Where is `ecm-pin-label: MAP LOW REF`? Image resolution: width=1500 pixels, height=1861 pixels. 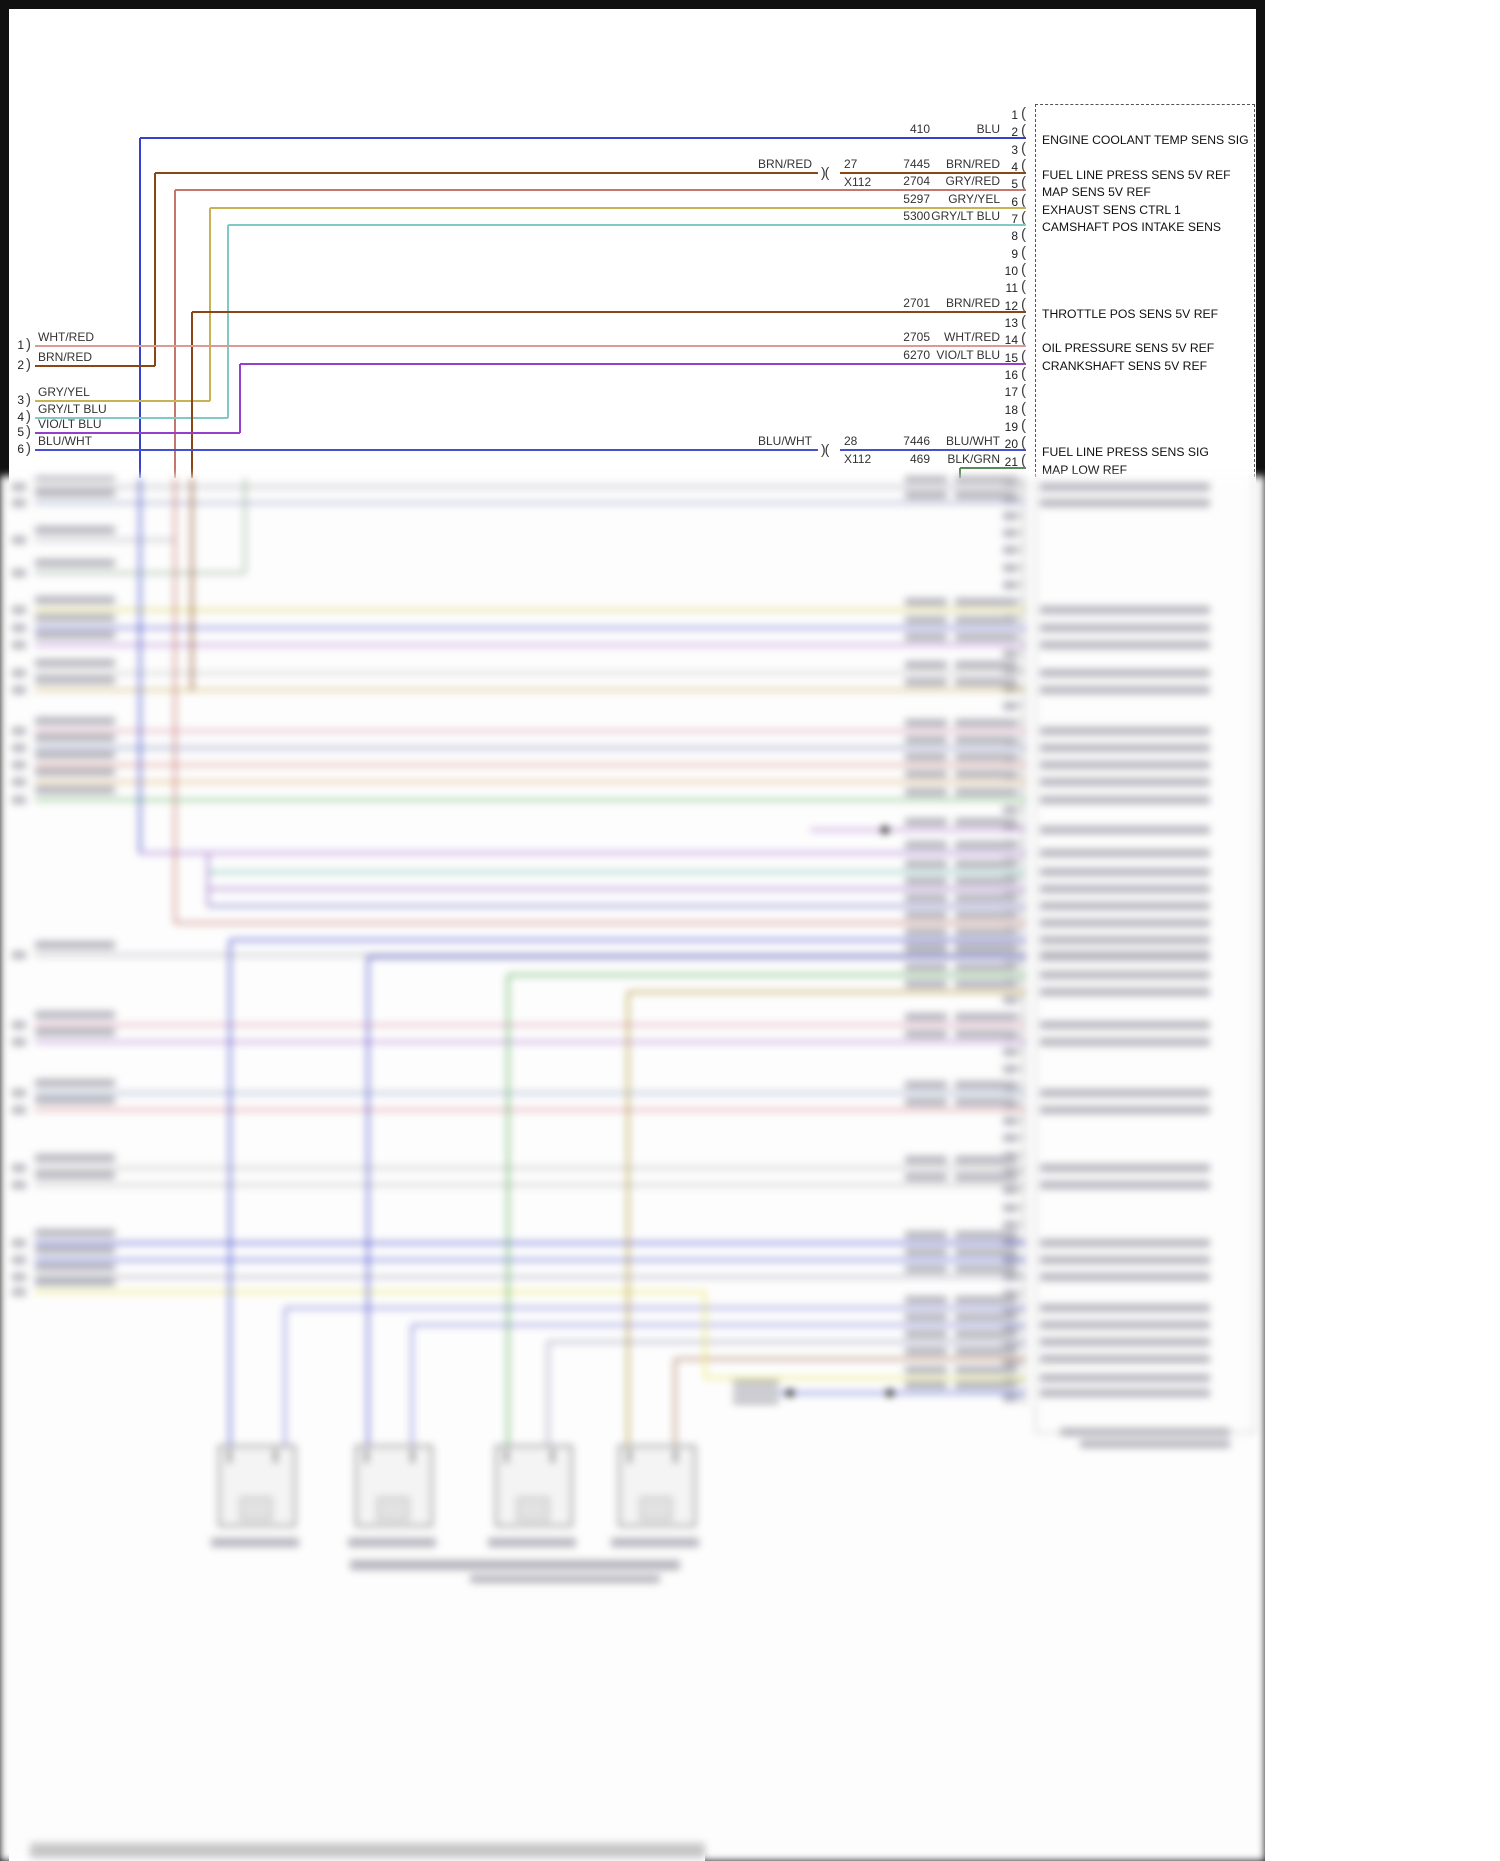 ecm-pin-label: MAP LOW REF is located at coordinates (1085, 470).